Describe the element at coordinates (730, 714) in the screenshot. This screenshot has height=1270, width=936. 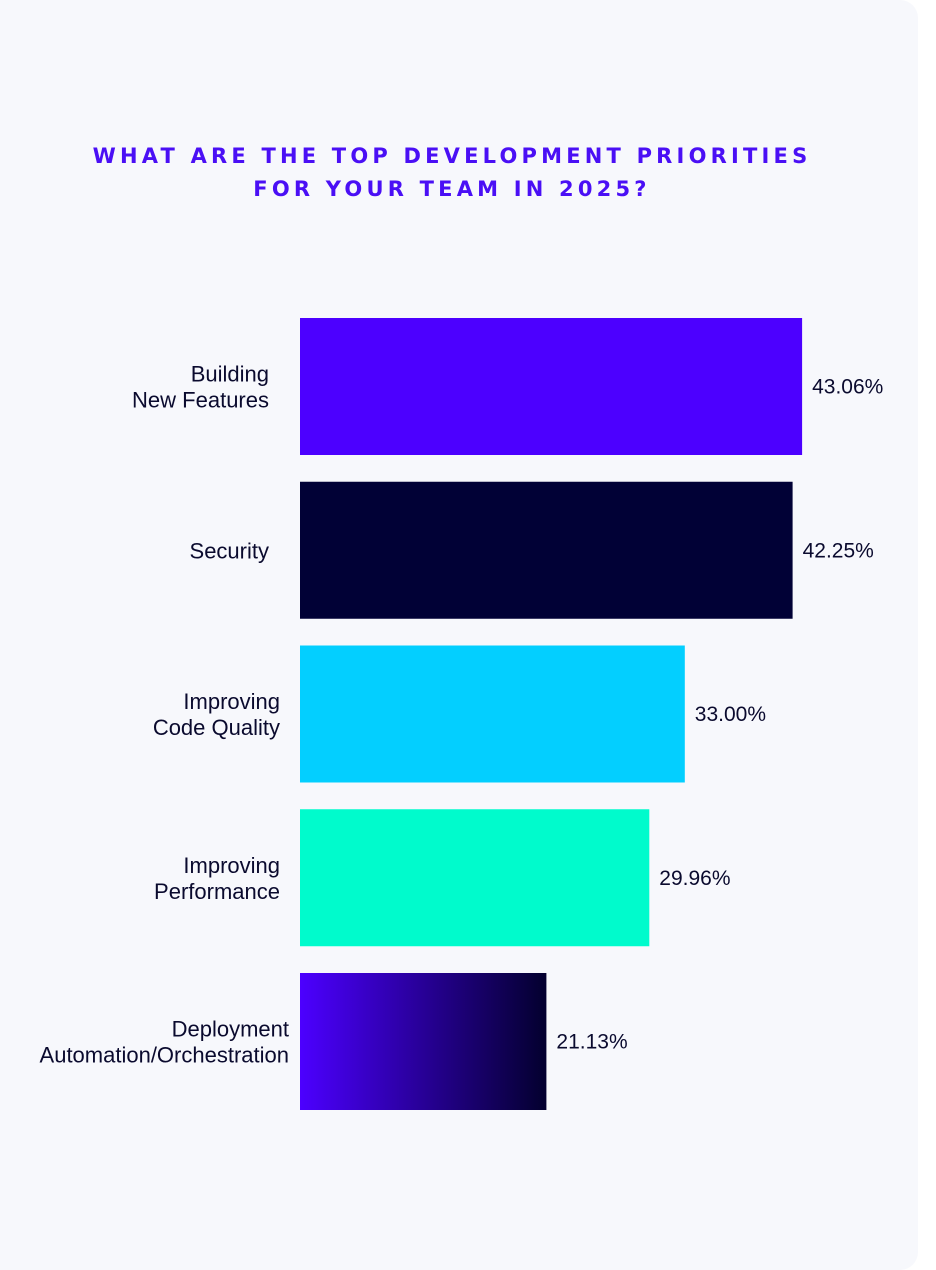
I see `value-label-2: 33.00%` at that location.